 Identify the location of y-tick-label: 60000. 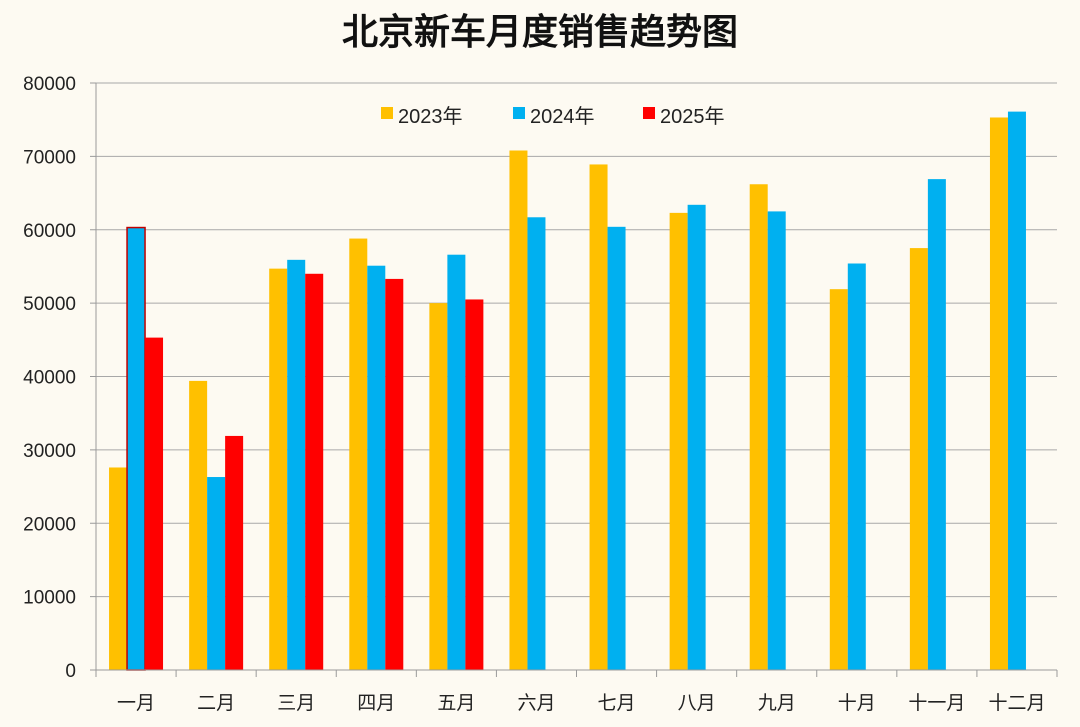
(49, 231).